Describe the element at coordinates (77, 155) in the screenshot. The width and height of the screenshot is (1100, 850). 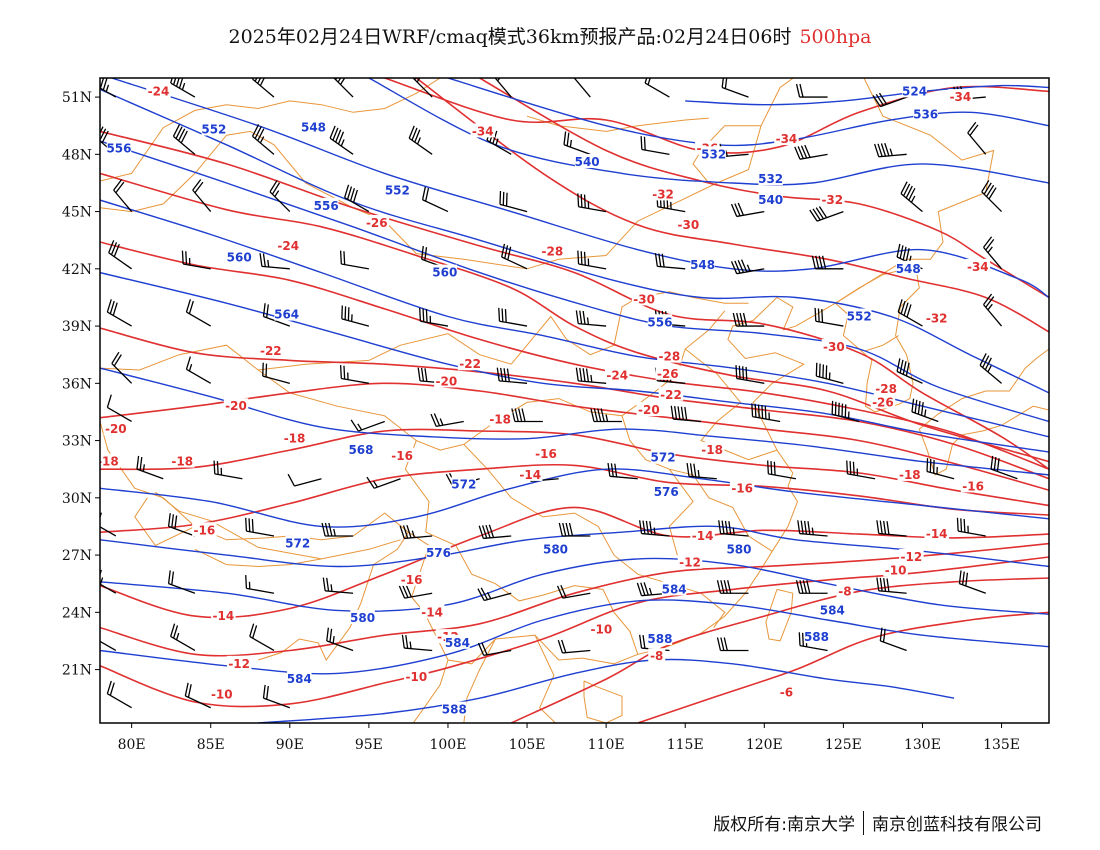
I see `lat-tick-label: 48N` at that location.